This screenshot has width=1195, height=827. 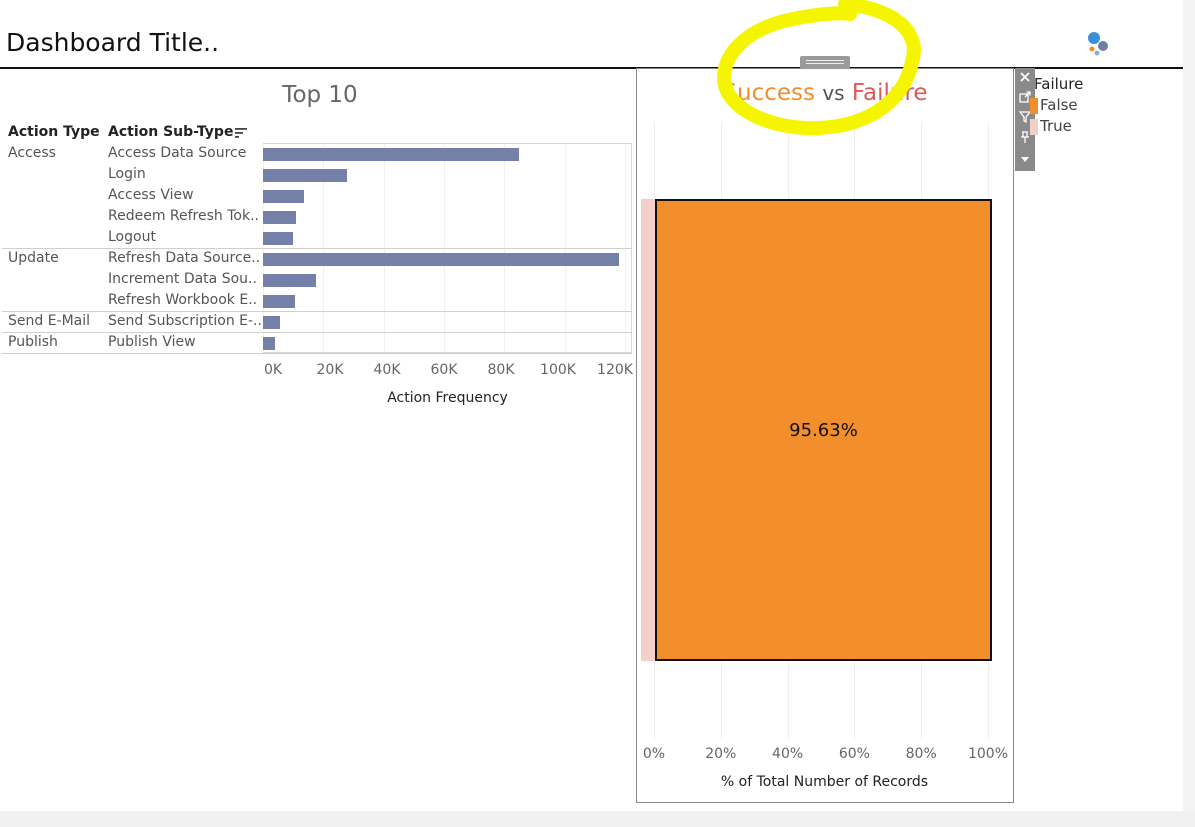 I want to click on svf-x-tick: 20%, so click(x=721, y=754).